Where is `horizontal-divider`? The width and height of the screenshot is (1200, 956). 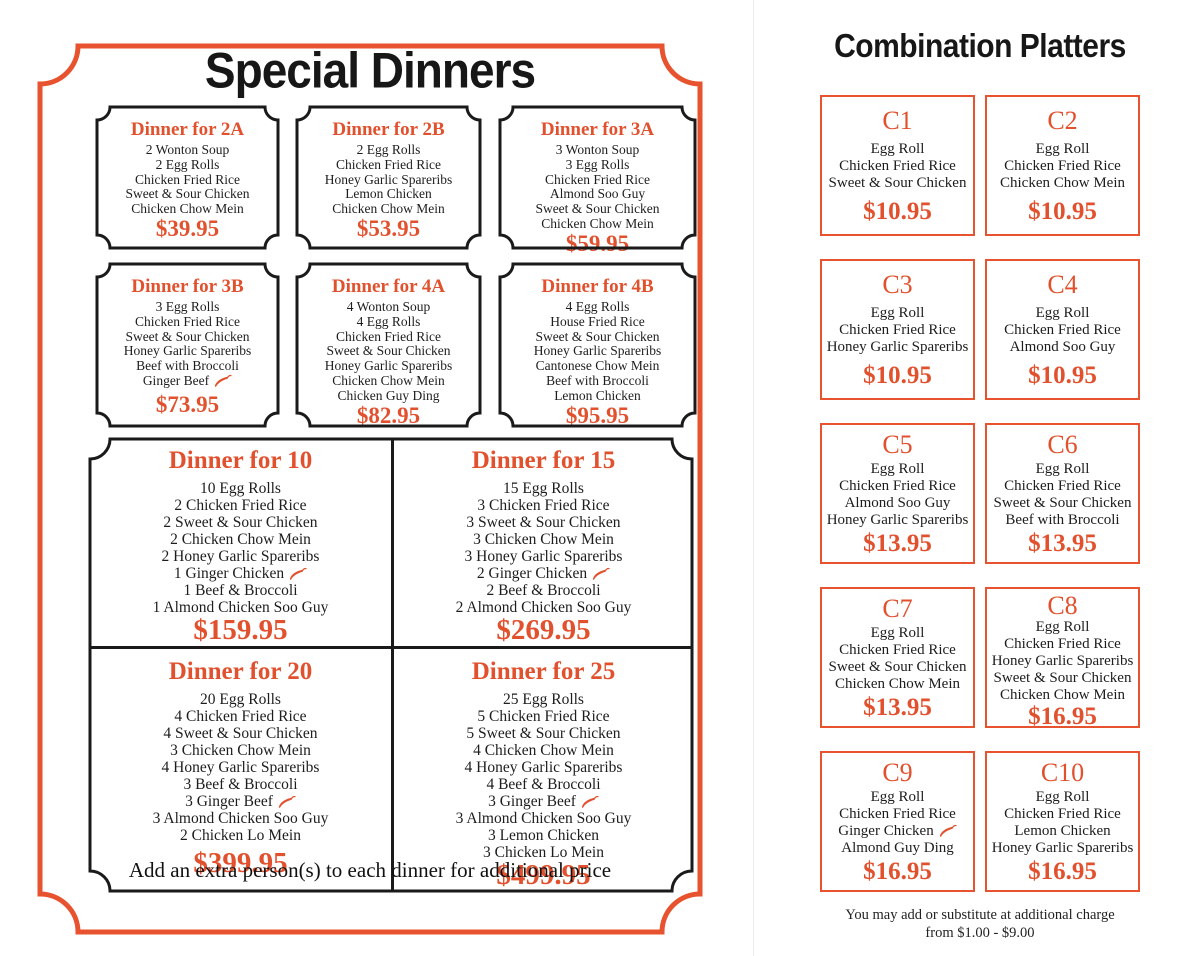
horizontal-divider is located at coordinates (391, 647).